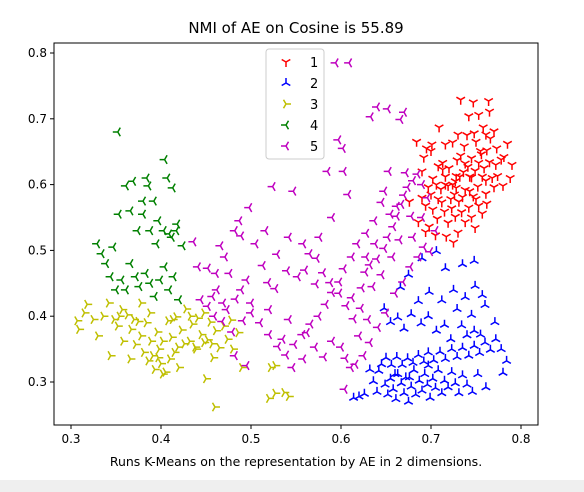 The height and width of the screenshot is (492, 584). What do you see at coordinates (37, 316) in the screenshot?
I see `y-tick-label: 0.4` at bounding box center [37, 316].